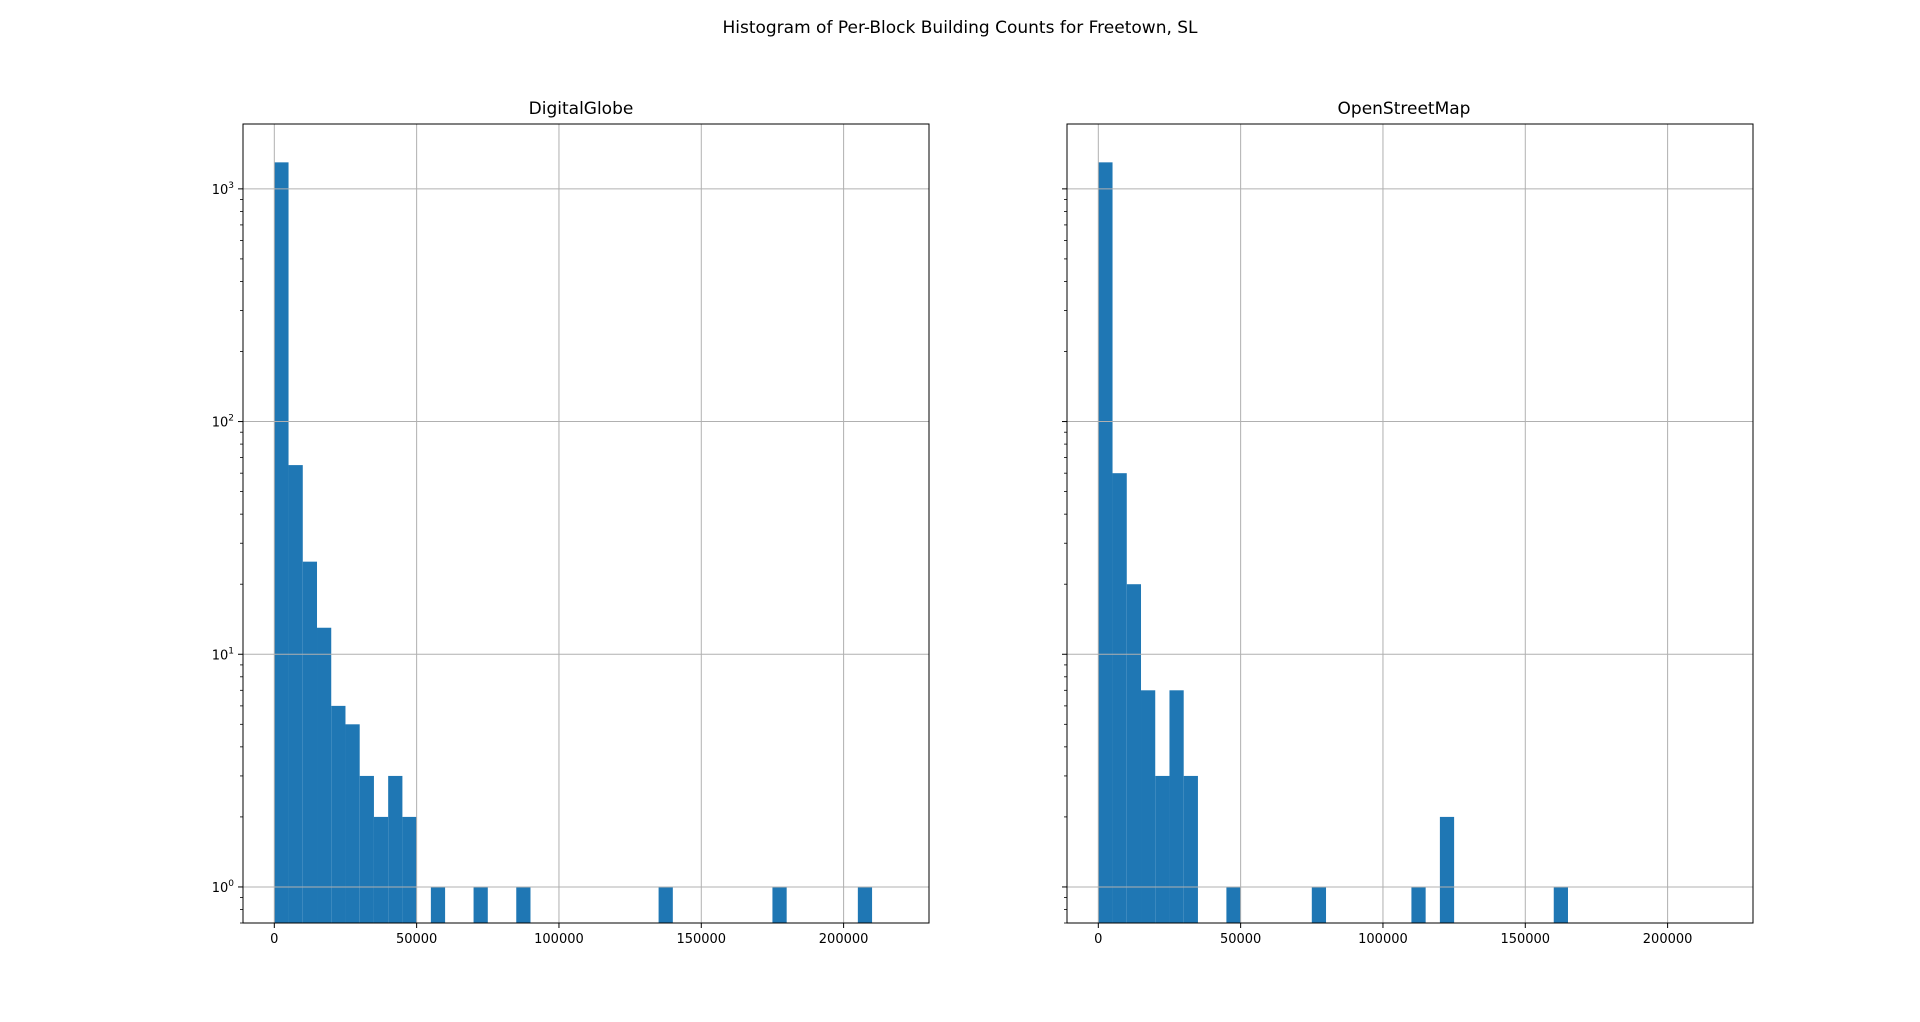 The height and width of the screenshot is (1022, 1920). I want to click on y-tick-label: 10¹, so click(223, 654).